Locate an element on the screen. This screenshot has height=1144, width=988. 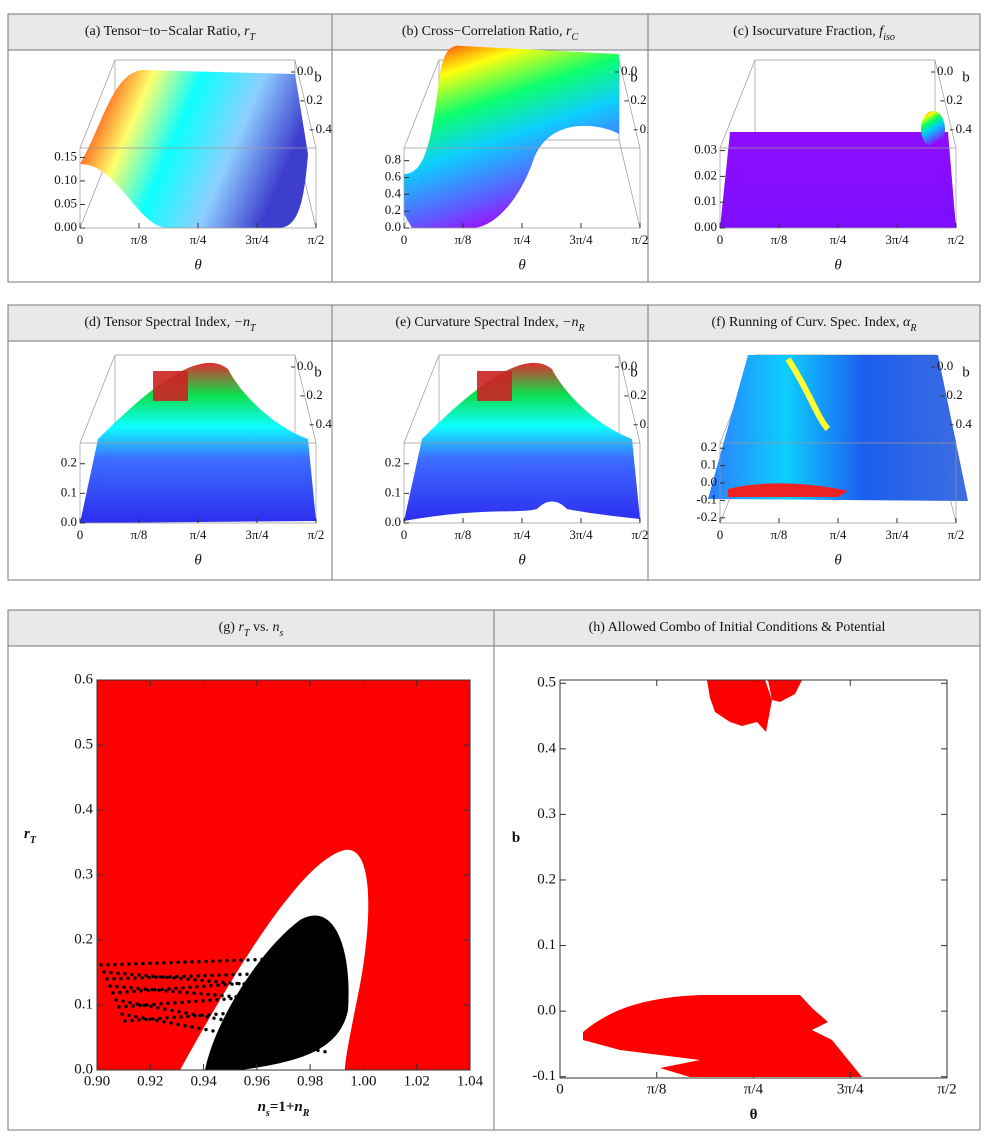
surface is located at coordinates (511, 136).